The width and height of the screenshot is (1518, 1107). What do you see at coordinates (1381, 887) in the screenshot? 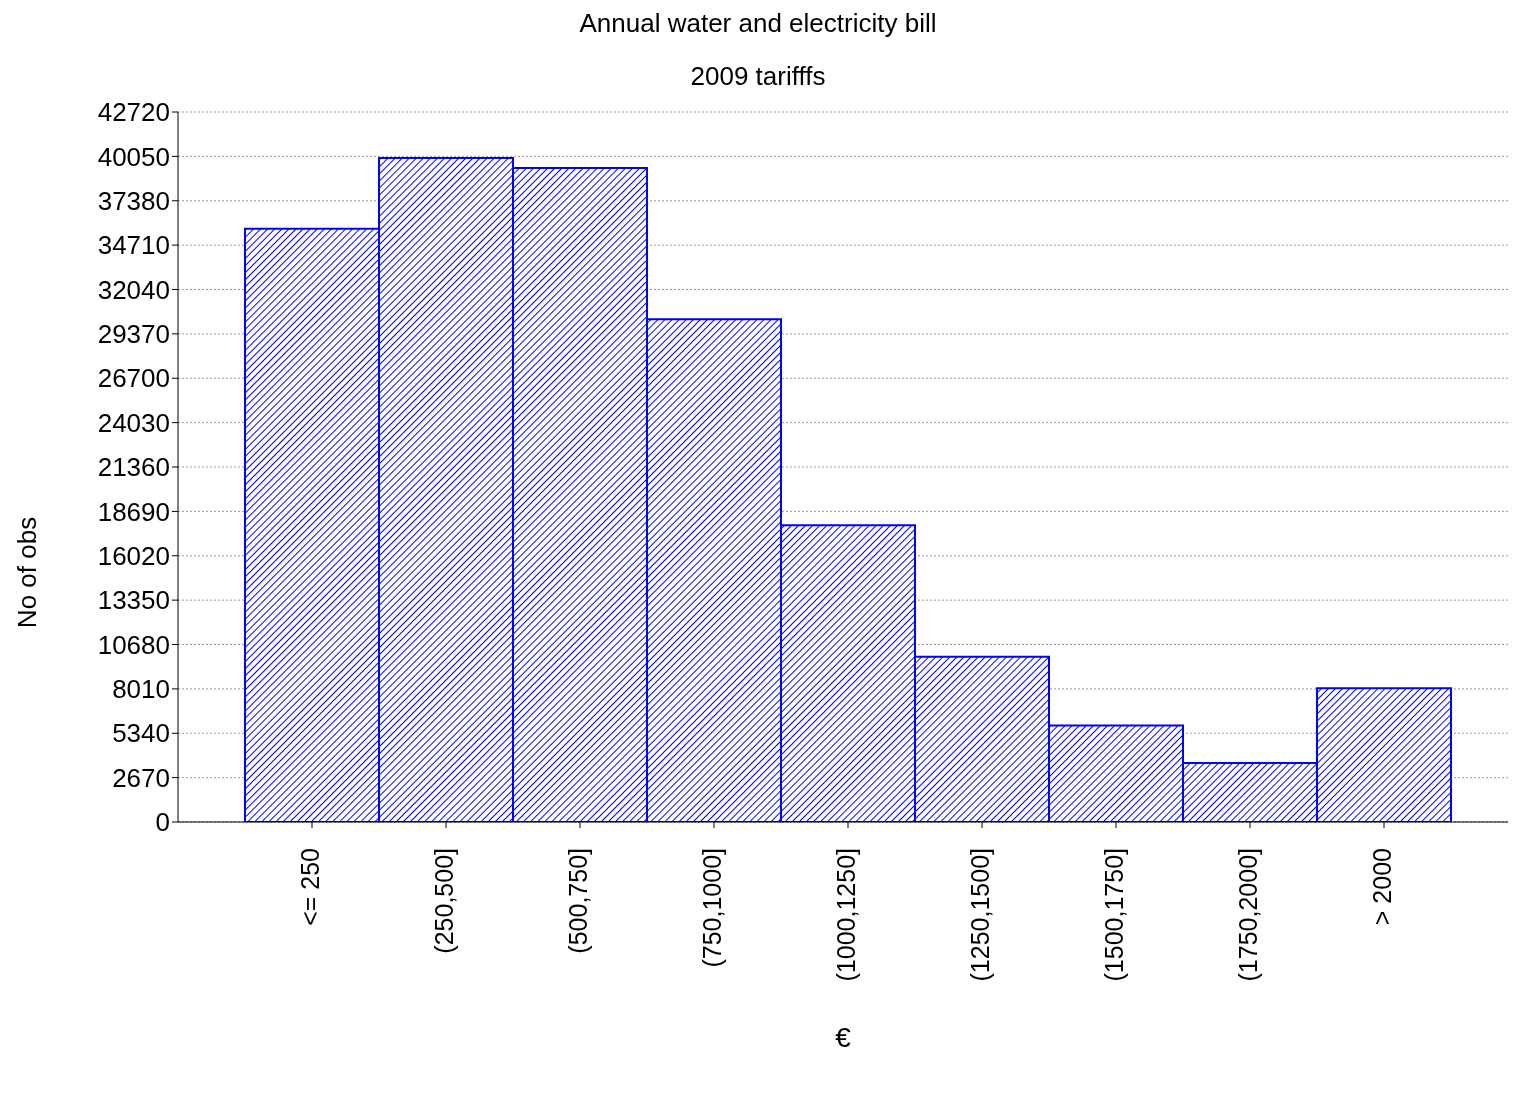
I see `x-tick-label: > 2000` at bounding box center [1381, 887].